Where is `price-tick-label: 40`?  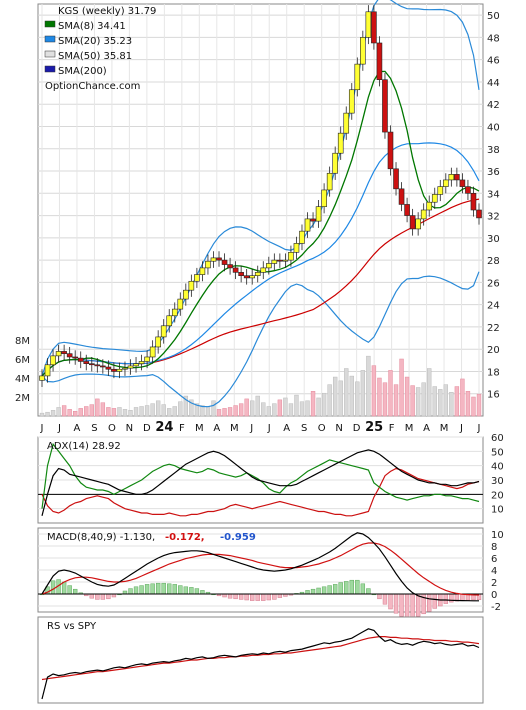
price-tick-label: 40 is located at coordinates (493, 127).